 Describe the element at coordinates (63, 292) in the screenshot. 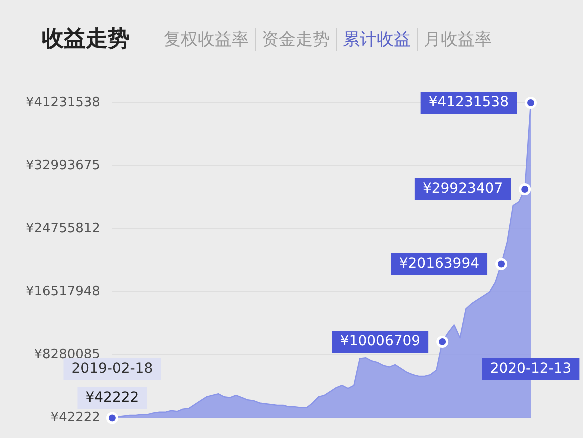

I see `y-tick-label: ¥16517948` at that location.